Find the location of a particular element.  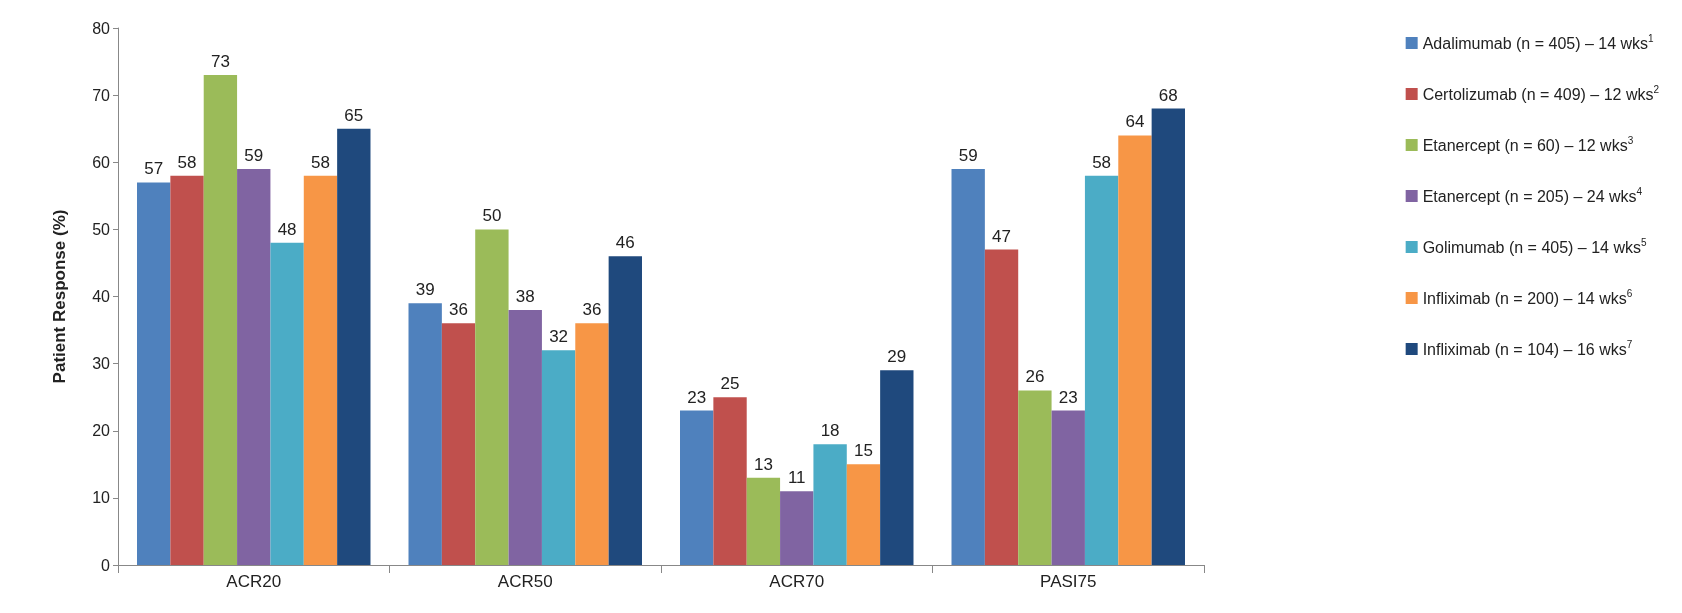

data-label: 39 is located at coordinates (425, 290).